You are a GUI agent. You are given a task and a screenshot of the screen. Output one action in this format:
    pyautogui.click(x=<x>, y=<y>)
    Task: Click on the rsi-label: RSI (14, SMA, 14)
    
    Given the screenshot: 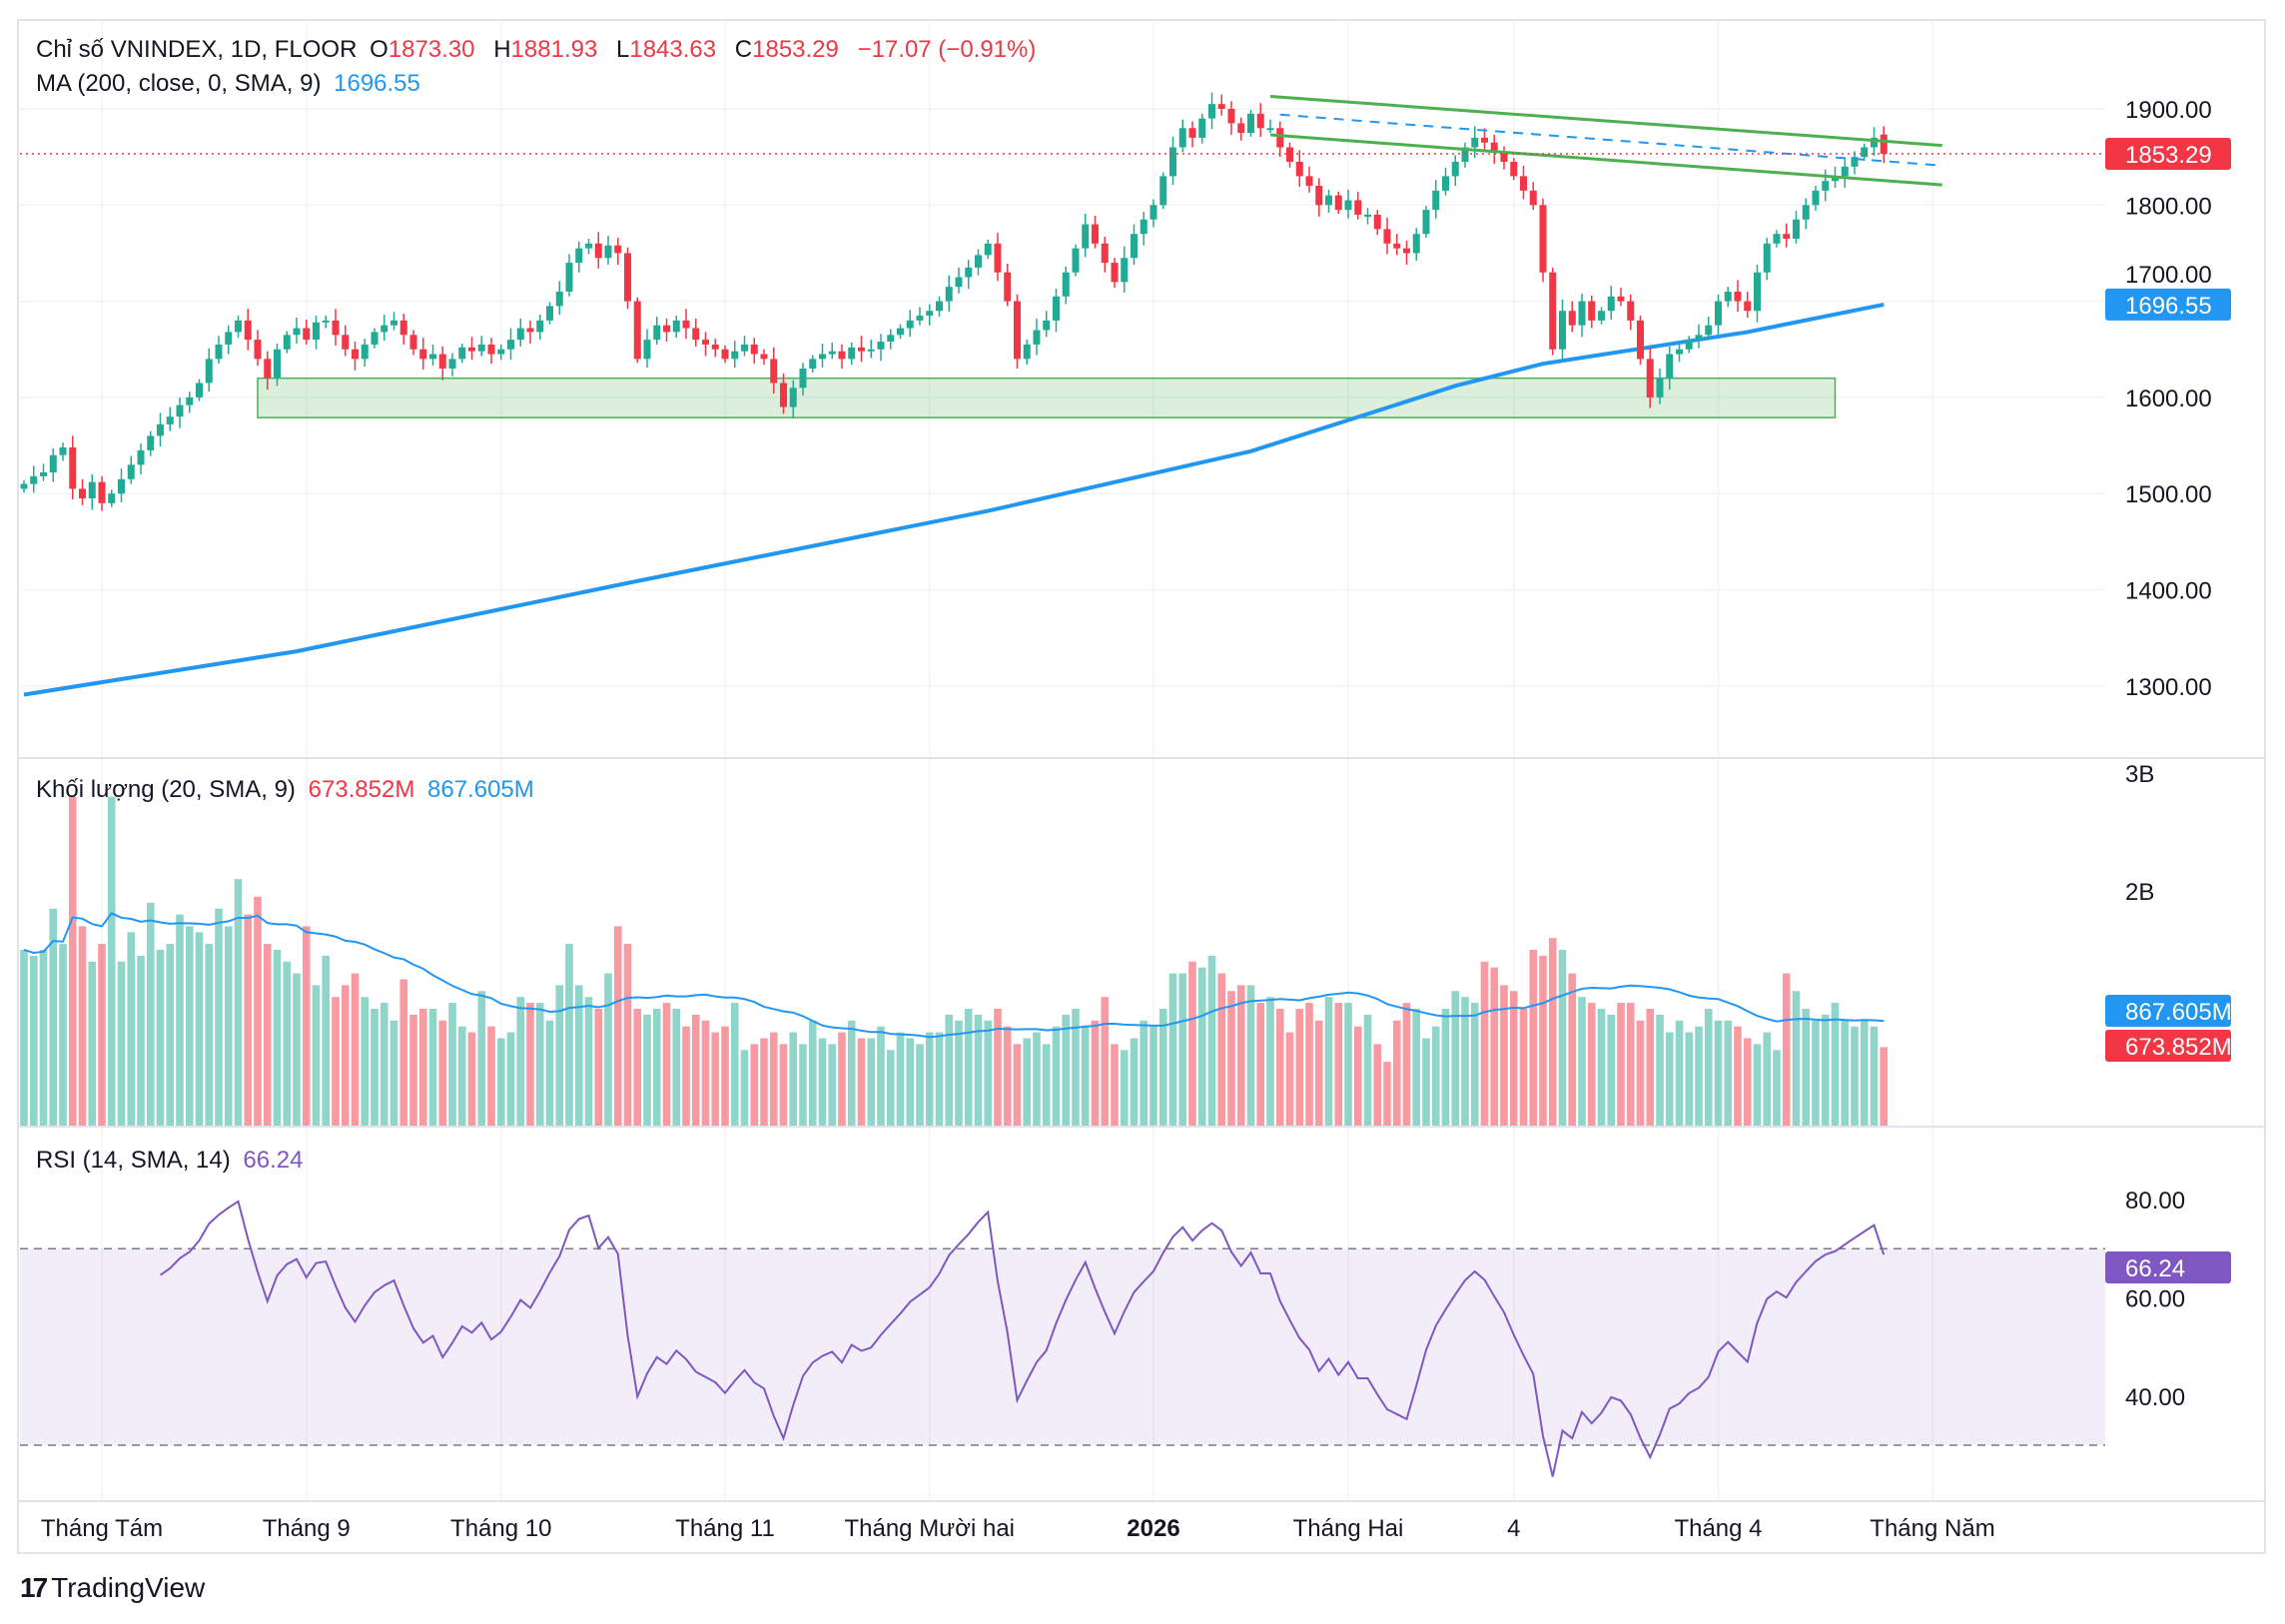 What is the action you would take?
    pyautogui.click(x=133, y=1160)
    